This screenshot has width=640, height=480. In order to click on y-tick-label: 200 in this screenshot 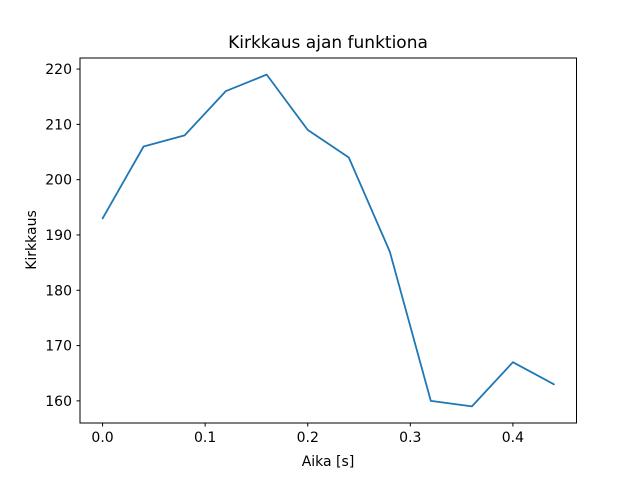, I will do `click(58, 181)`.